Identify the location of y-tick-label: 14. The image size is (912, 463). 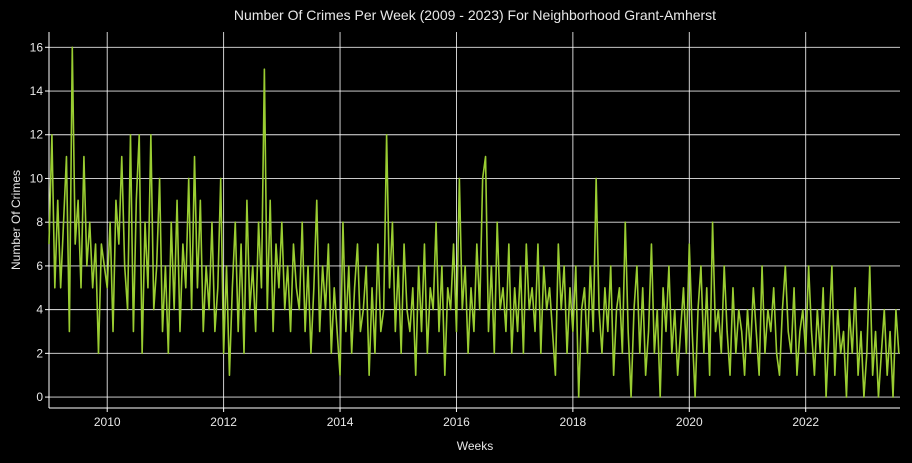
(37, 91).